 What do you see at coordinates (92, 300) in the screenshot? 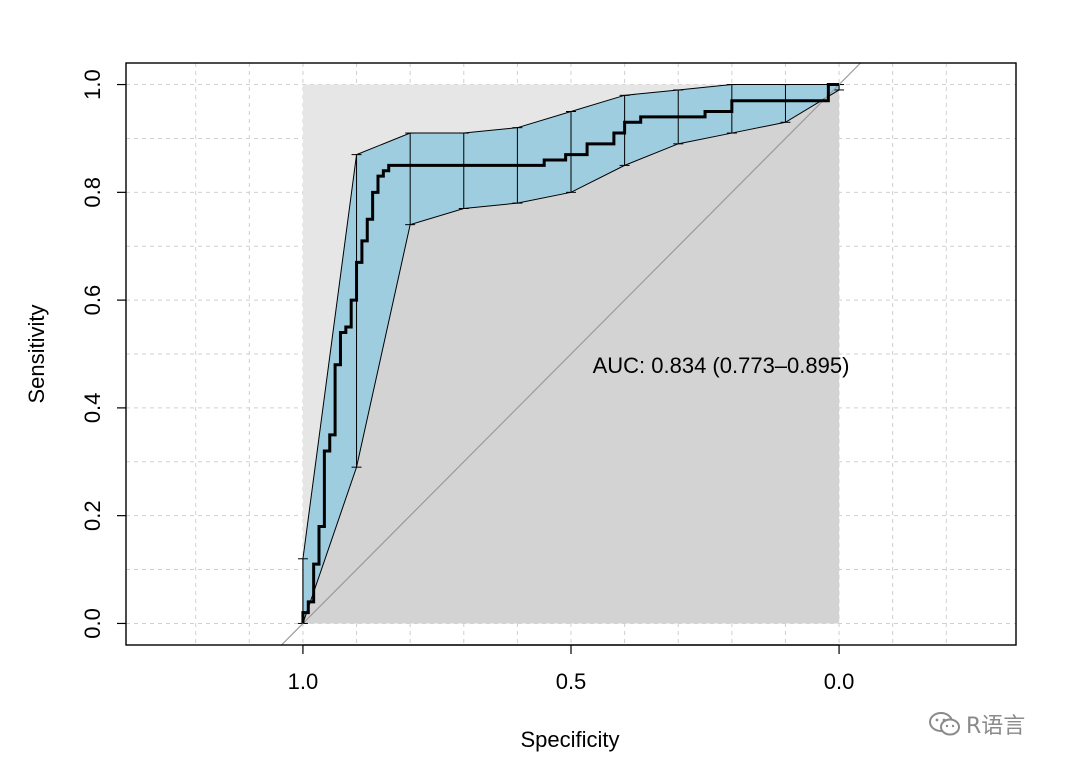
I see `y-tick-label: 0.6` at bounding box center [92, 300].